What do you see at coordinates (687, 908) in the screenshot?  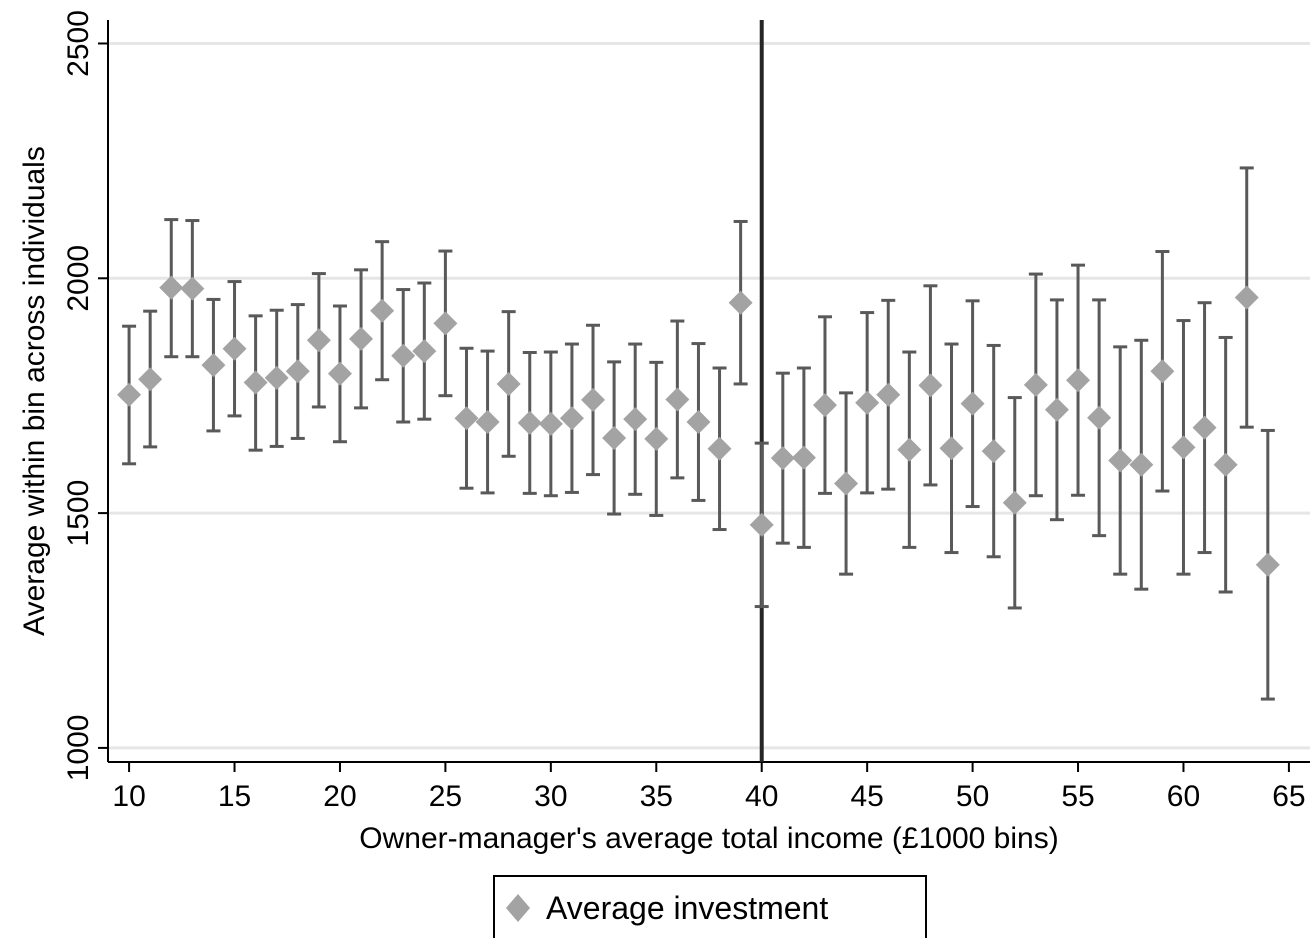 I see `legend-label: Average investment` at bounding box center [687, 908].